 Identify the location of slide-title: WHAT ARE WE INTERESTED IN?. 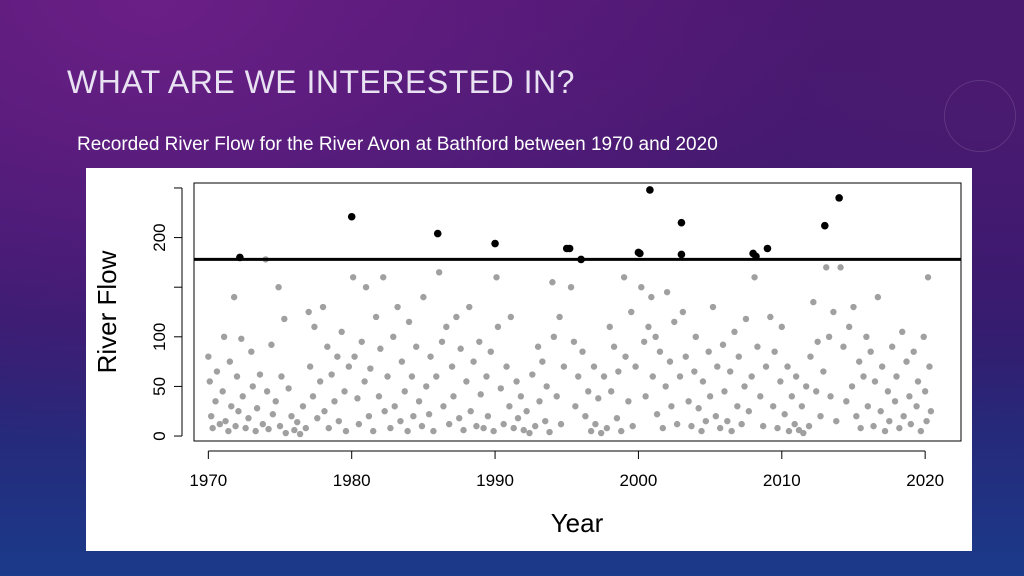
(321, 82).